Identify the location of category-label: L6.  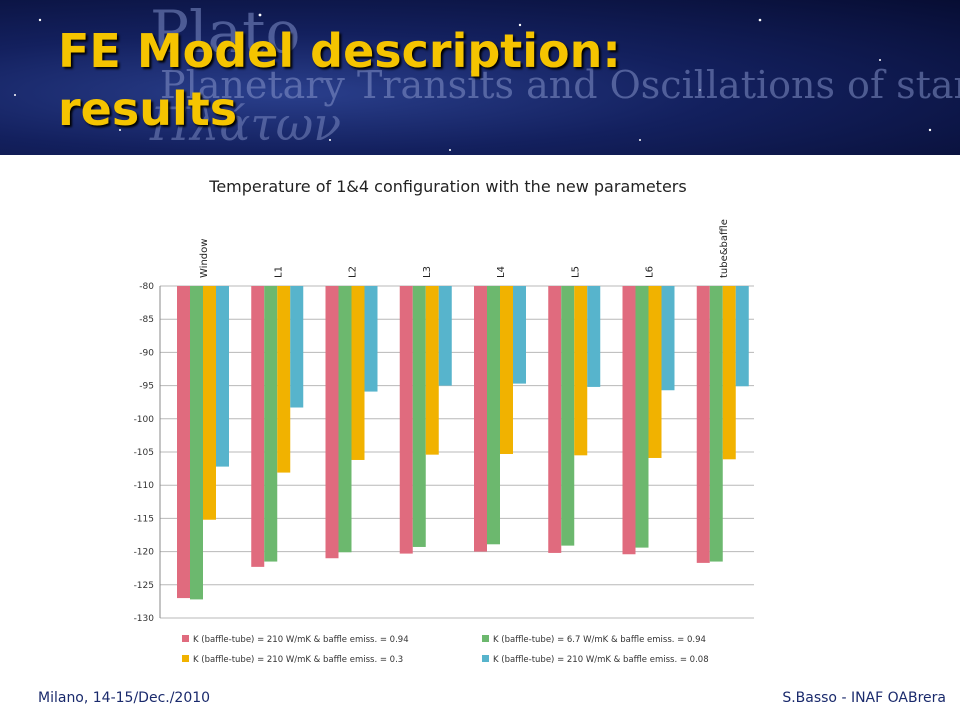
(650, 272).